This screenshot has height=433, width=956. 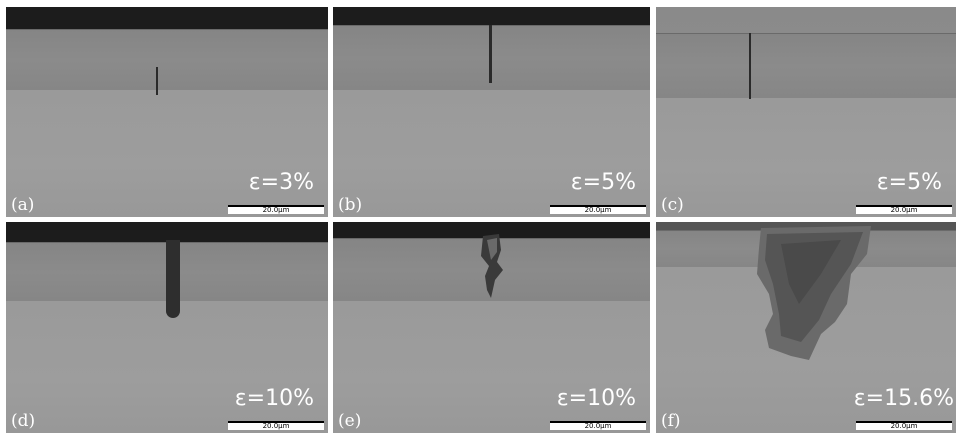 What do you see at coordinates (903, 398) in the screenshot?
I see `strain-label: ε=15.6%` at bounding box center [903, 398].